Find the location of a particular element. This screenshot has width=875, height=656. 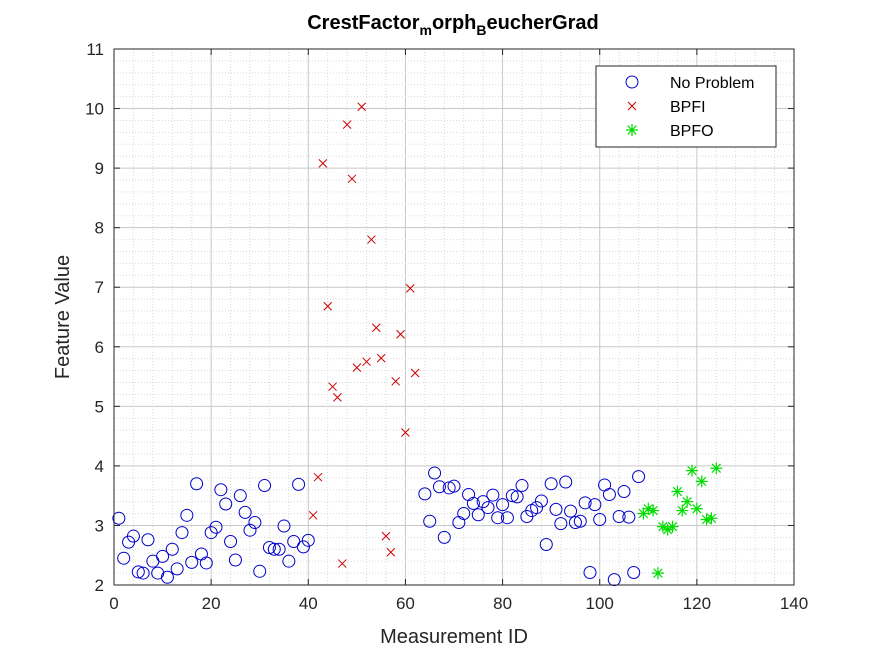

legend-marker-no-problem is located at coordinates (632, 82).